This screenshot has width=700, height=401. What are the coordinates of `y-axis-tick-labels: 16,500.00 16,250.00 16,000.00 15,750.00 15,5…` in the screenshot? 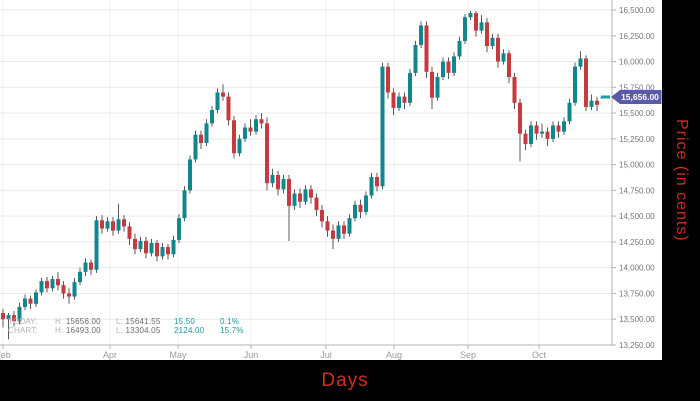 It's located at (637, 178).